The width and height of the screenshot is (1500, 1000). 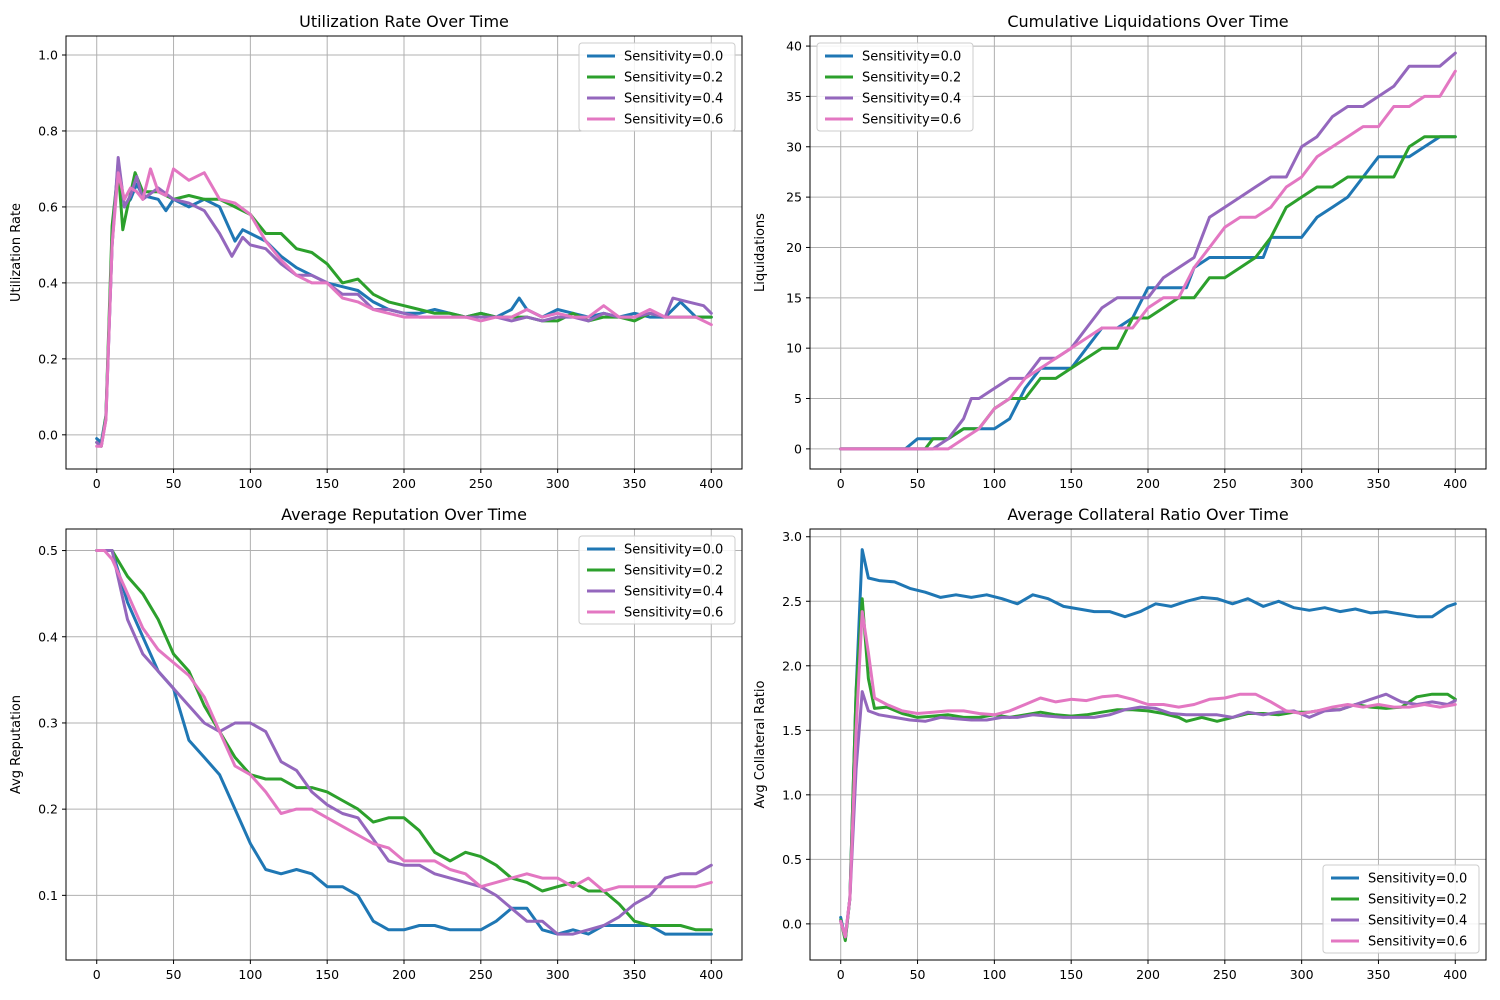 What do you see at coordinates (404, 21) in the screenshot?
I see `chart-title: Utilization Rate Over Time` at bounding box center [404, 21].